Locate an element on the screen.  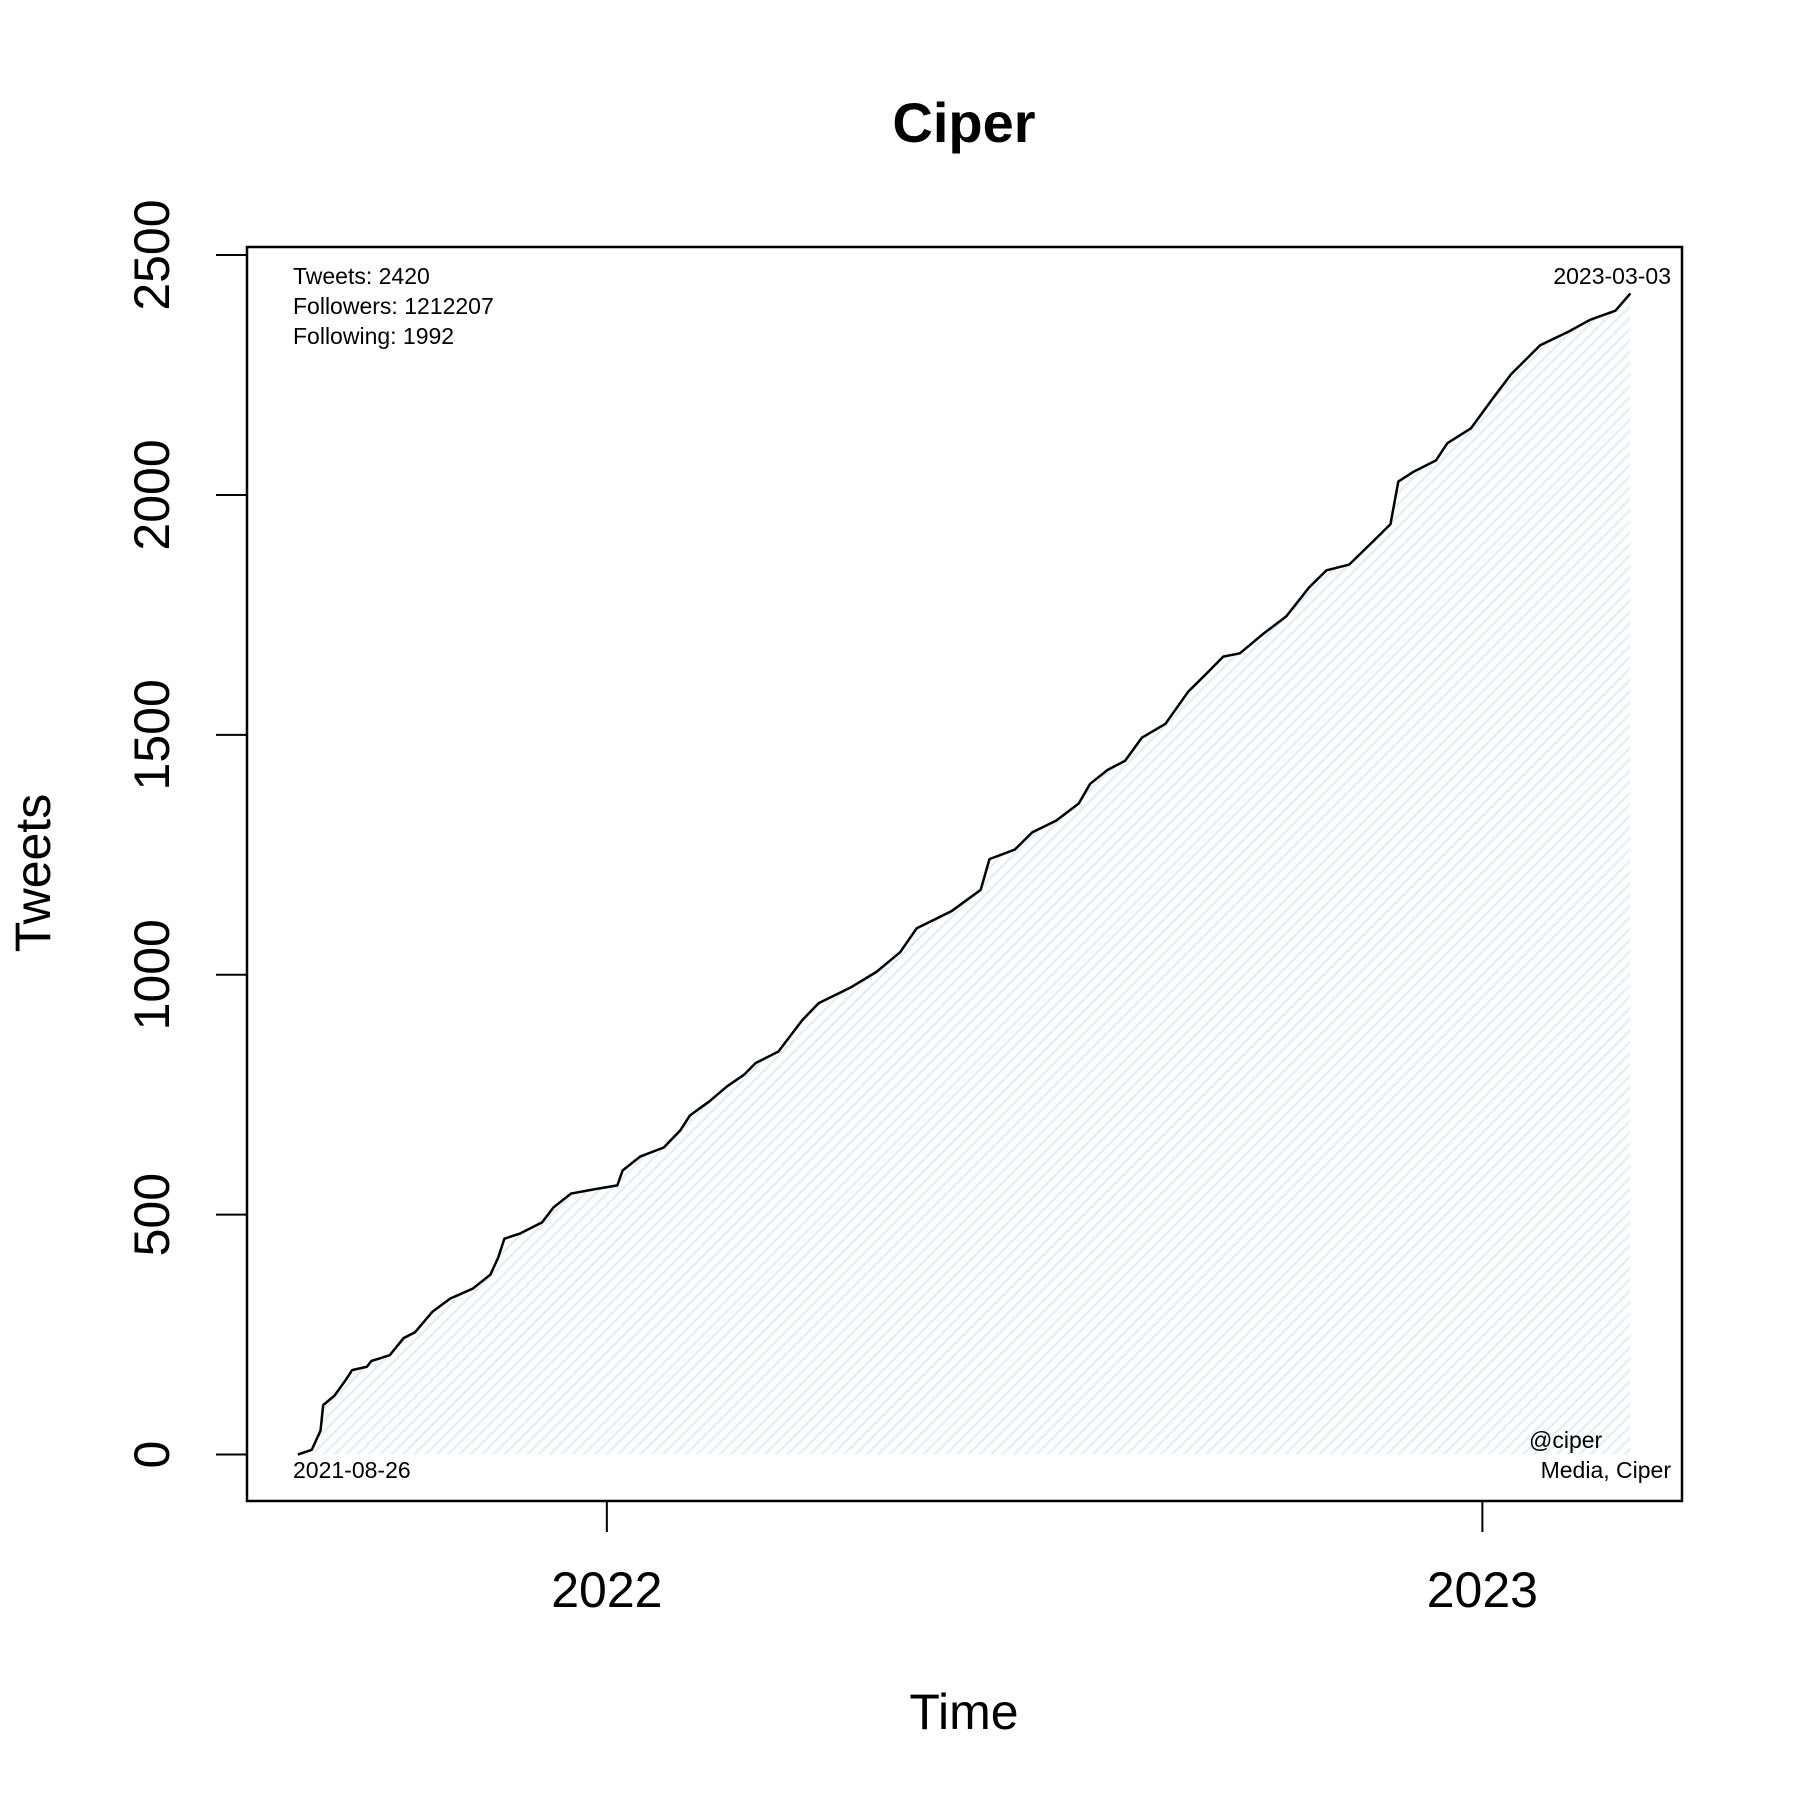
annotation: 2023-03-03 is located at coordinates (1612, 276).